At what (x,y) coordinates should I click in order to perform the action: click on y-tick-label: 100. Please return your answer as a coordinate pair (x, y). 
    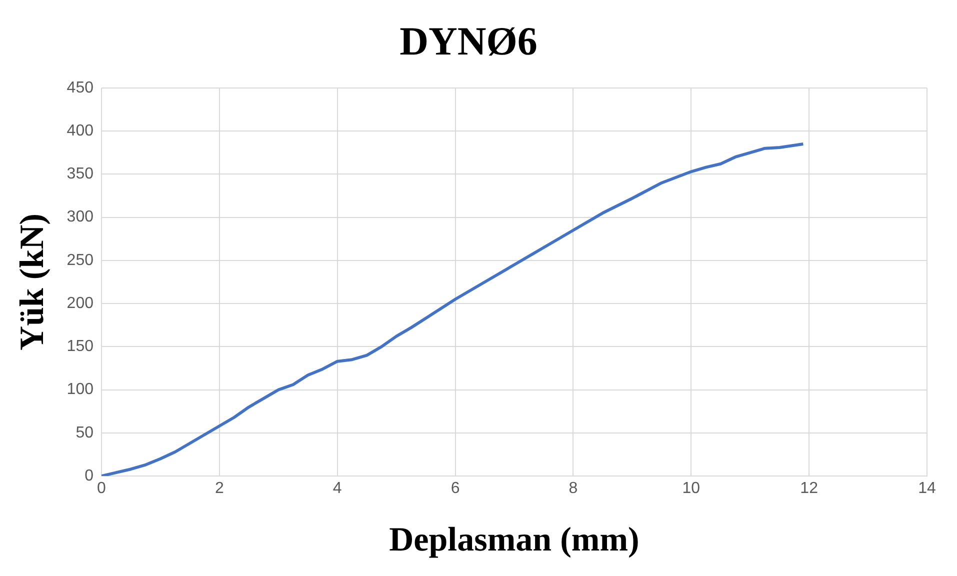
    Looking at the image, I should click on (80, 389).